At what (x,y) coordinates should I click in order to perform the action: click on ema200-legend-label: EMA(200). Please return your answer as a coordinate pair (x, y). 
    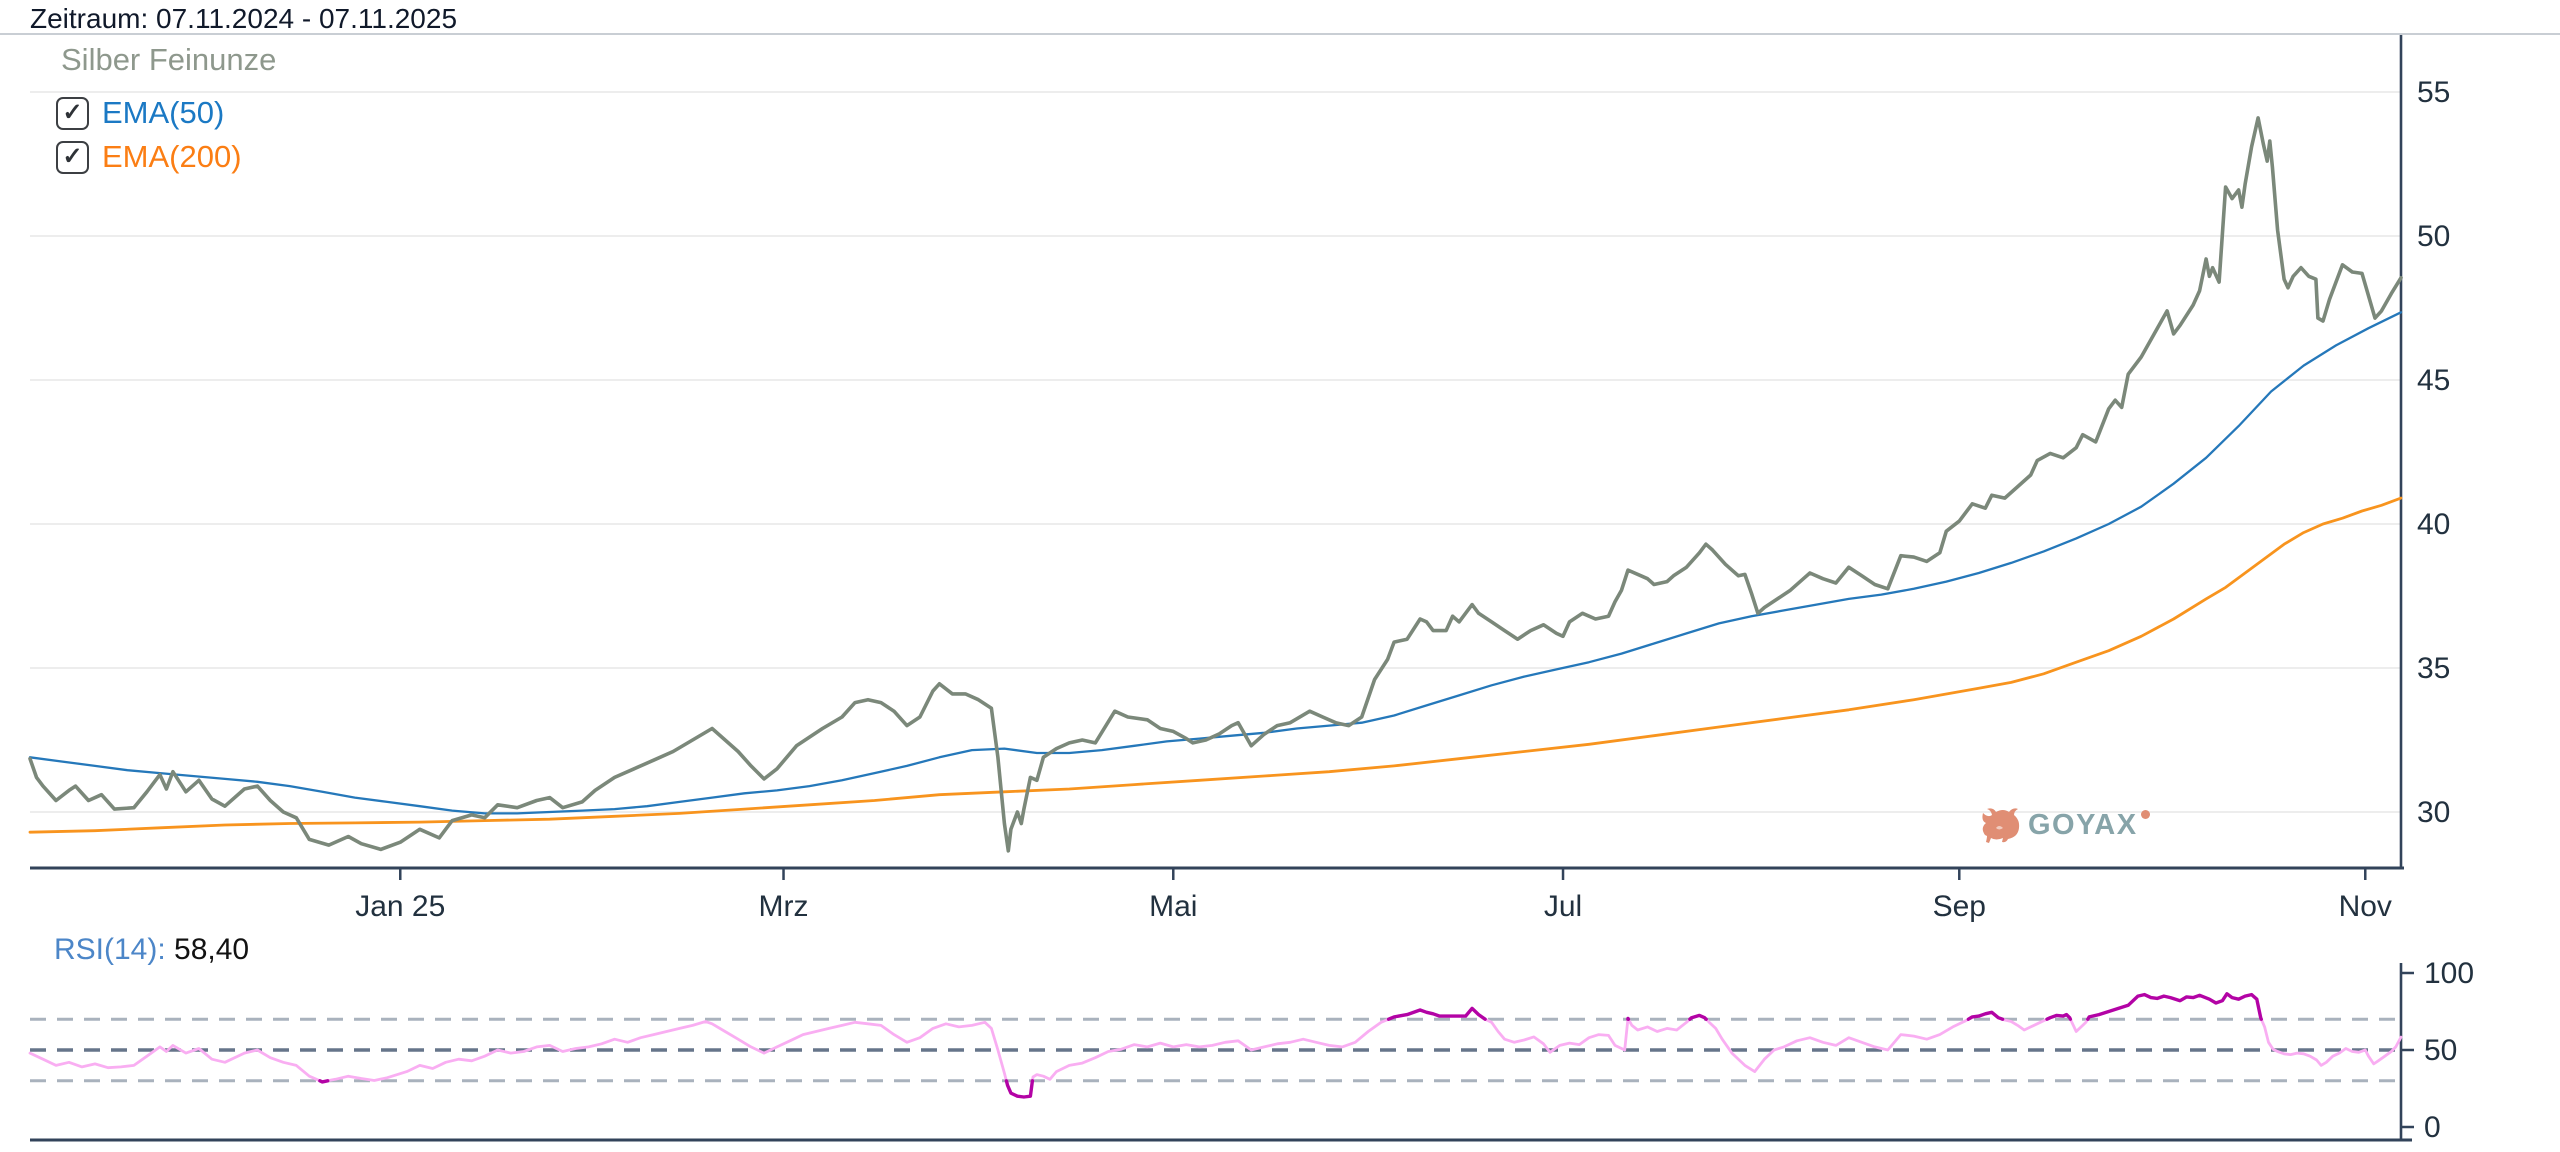
    Looking at the image, I should click on (172, 156).